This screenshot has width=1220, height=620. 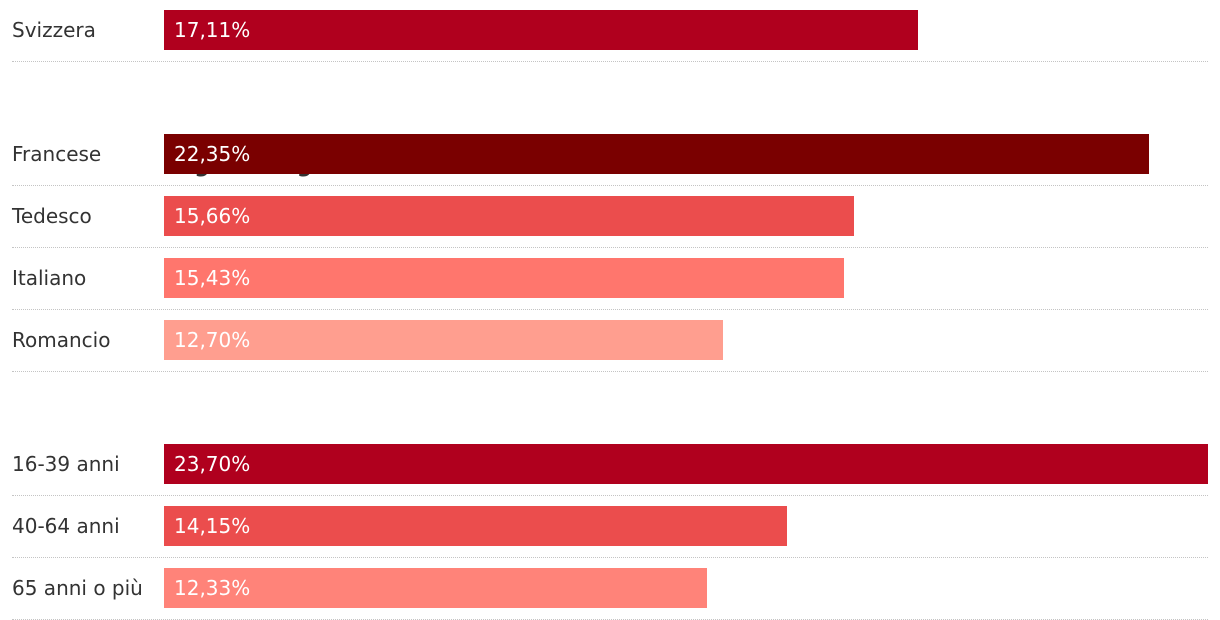 I want to click on row-label: Romancio, so click(x=61, y=340).